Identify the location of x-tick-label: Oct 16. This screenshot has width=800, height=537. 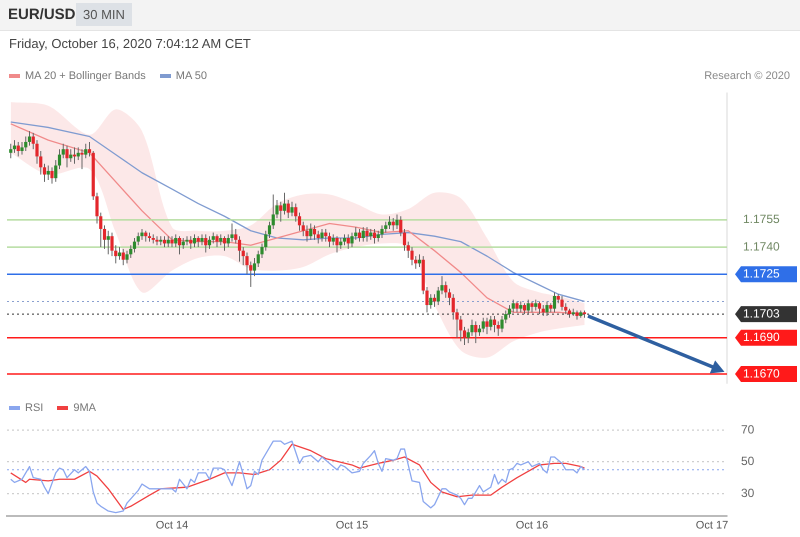
(532, 525).